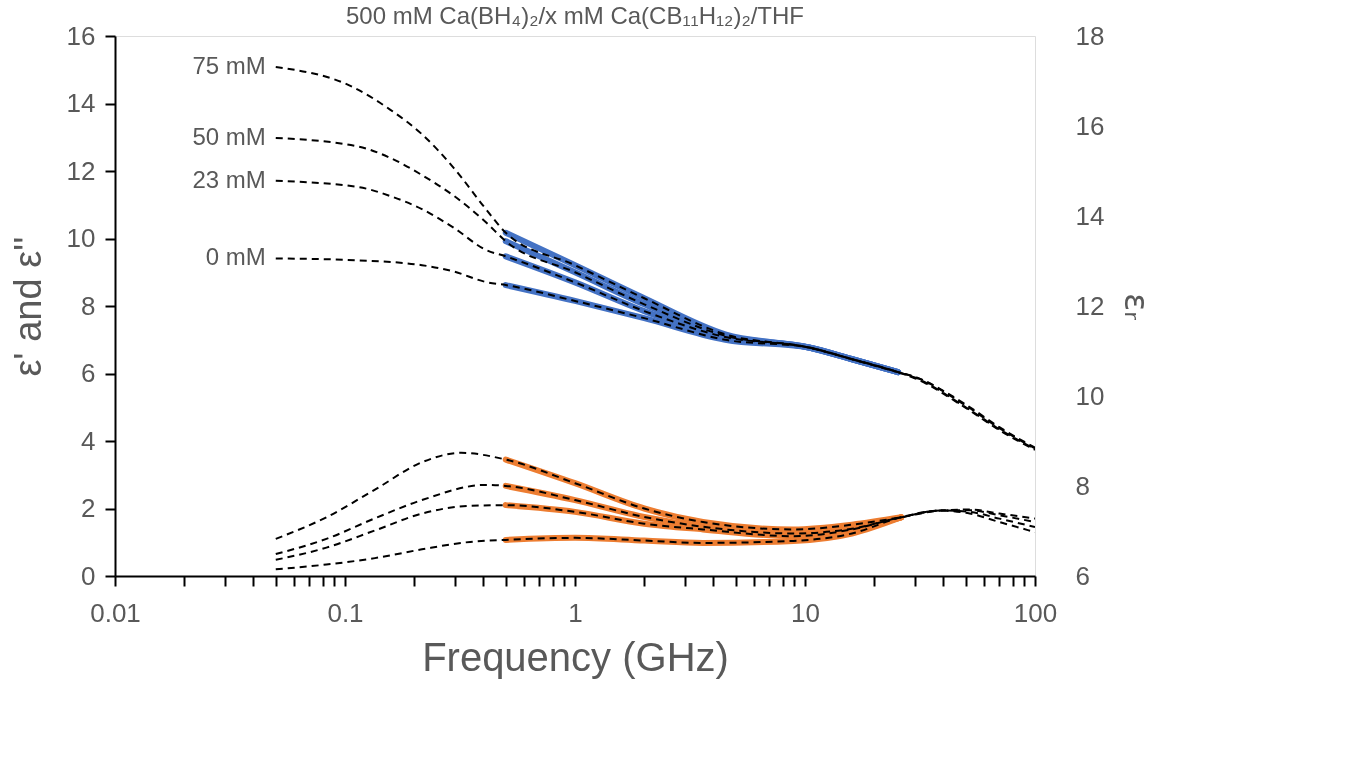 Image resolution: width=1363 pixels, height=775 pixels. I want to click on y2-tick-label: 12, so click(1090, 305).